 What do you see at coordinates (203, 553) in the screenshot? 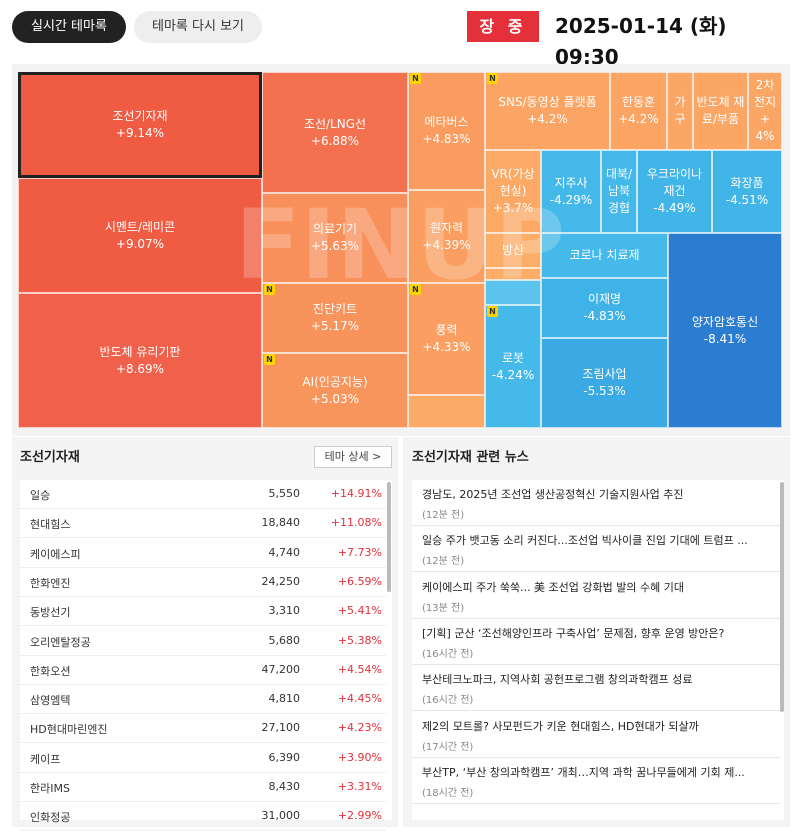
I see `stock-row: 케이에스피 4,740 +7.73%` at bounding box center [203, 553].